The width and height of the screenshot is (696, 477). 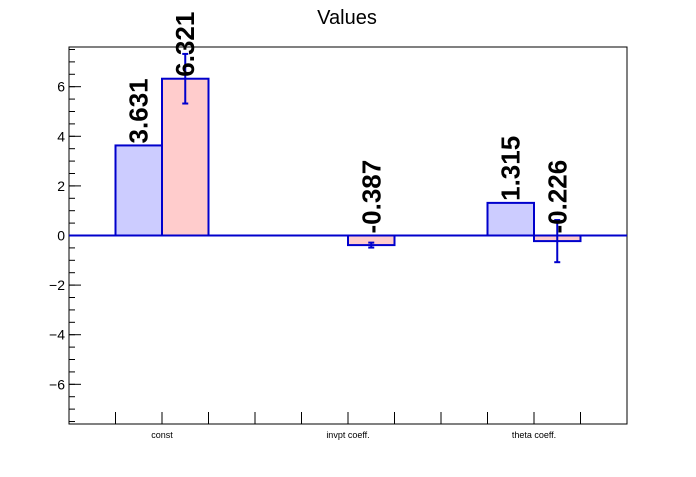 What do you see at coordinates (162, 435) in the screenshot?
I see `x-category-label: const` at bounding box center [162, 435].